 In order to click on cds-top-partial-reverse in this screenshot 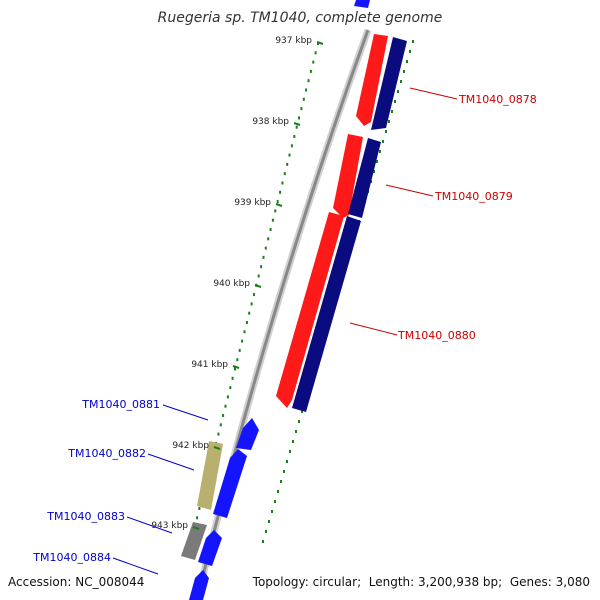, I will do `click(362, 4)`.